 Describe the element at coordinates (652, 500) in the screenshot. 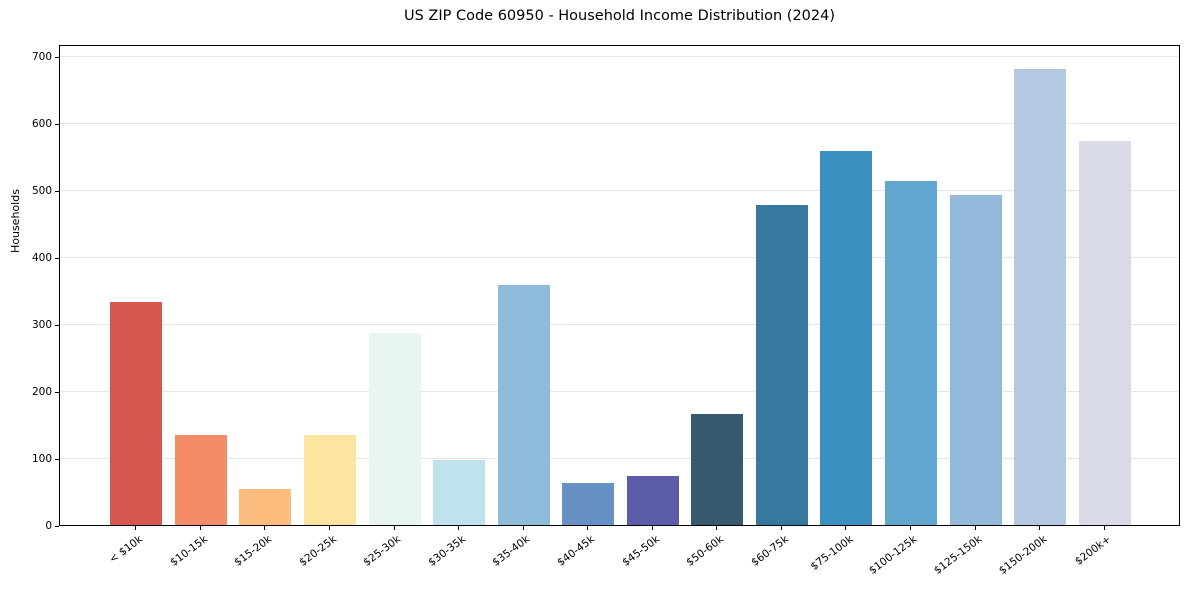

I see `bar-$45-50k` at that location.